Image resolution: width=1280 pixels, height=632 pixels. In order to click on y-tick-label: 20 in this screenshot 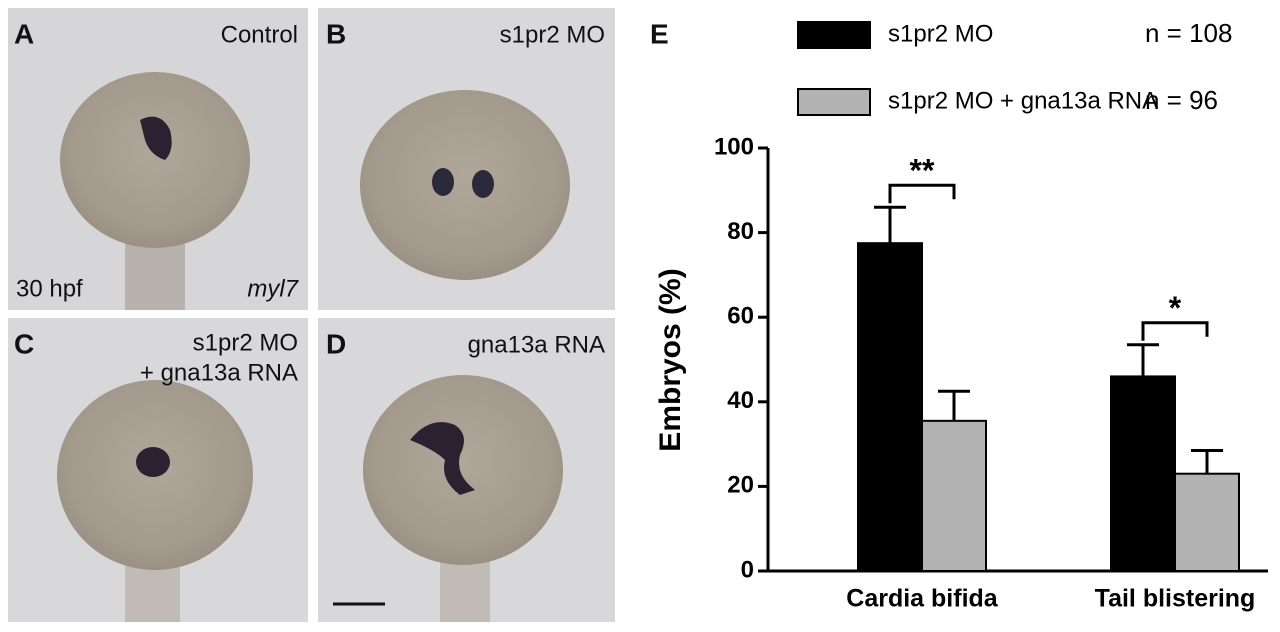, I will do `click(740, 485)`.